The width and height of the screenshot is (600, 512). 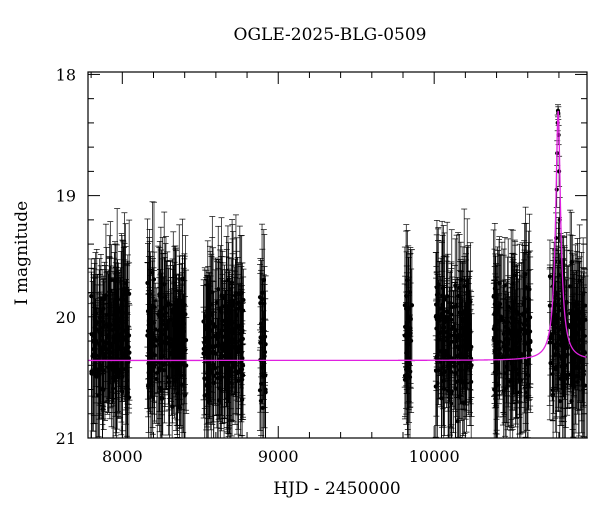 I want to click on y-tick-label: 21, so click(x=66, y=438).